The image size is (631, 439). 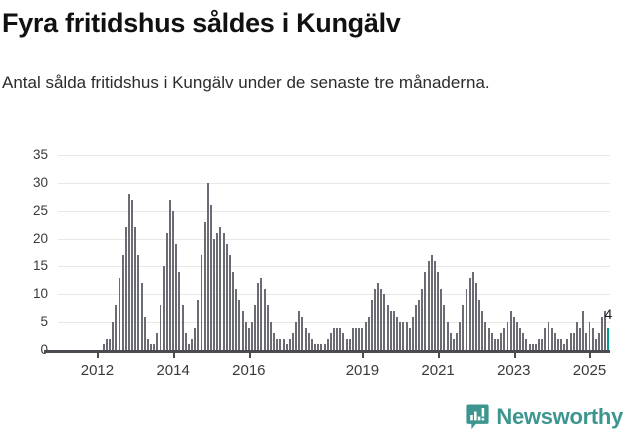 I want to click on x-axis-tick-label: 2021, so click(x=438, y=370).